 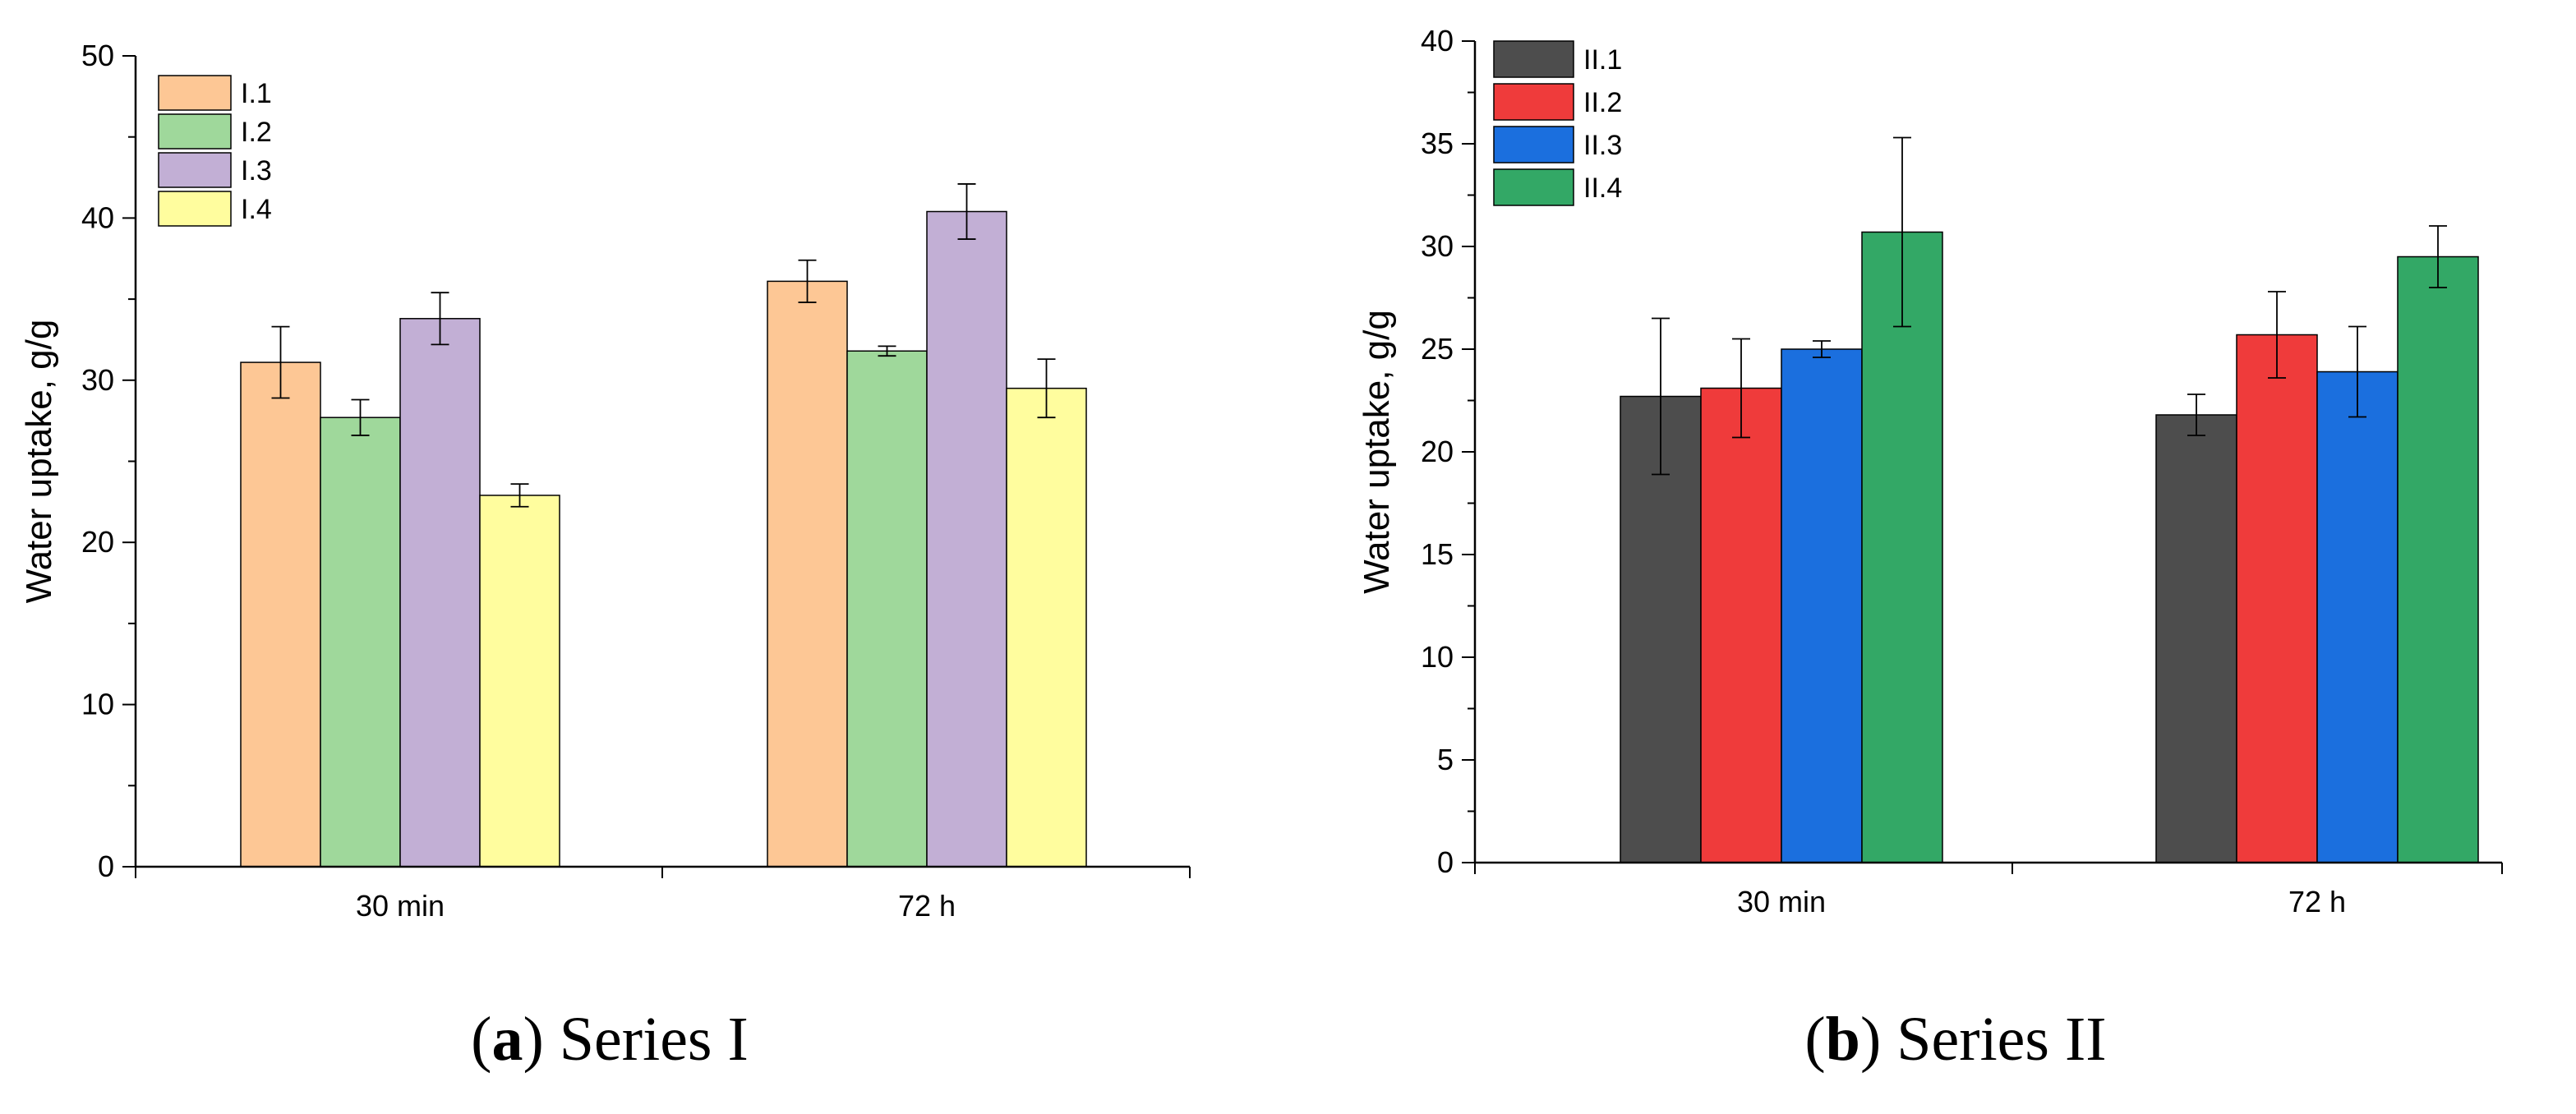 I want to click on legend-label: II.2, so click(x=1602, y=102).